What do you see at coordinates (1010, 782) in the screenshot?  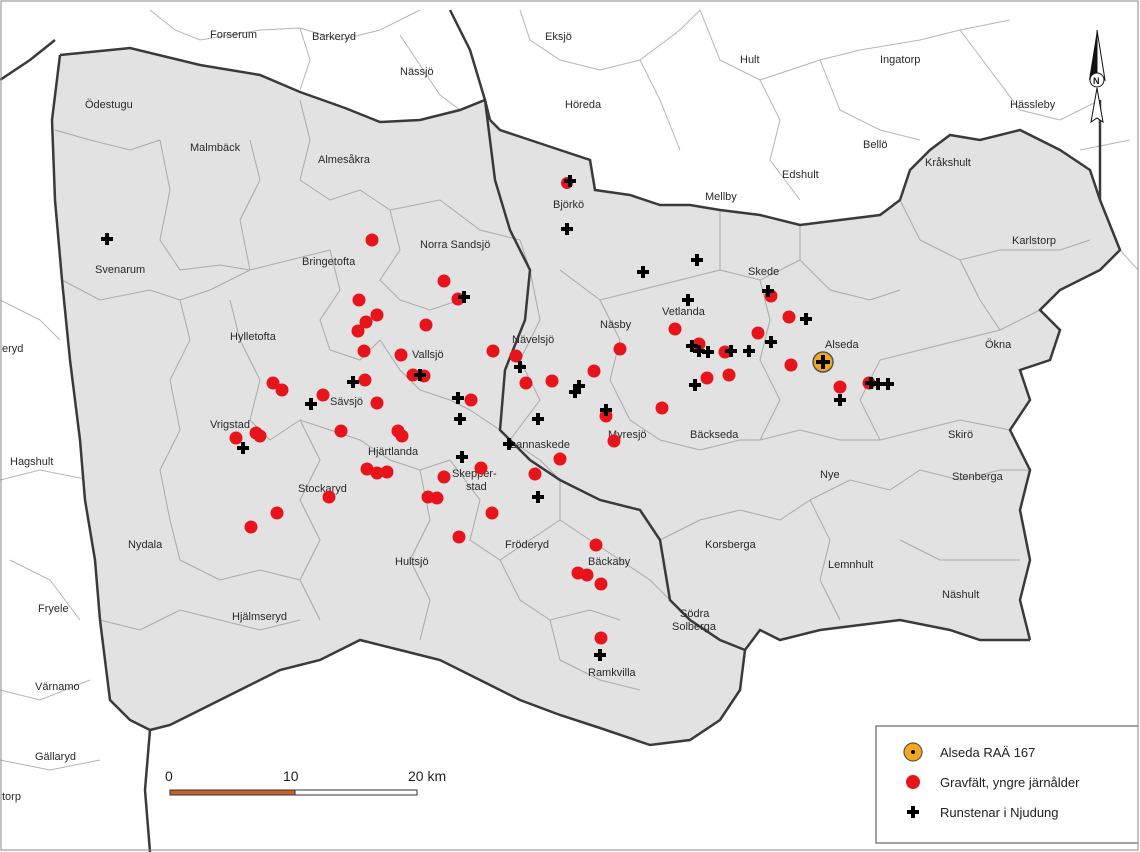 I see `legend-label: Gravfält, yngre järnålder` at bounding box center [1010, 782].